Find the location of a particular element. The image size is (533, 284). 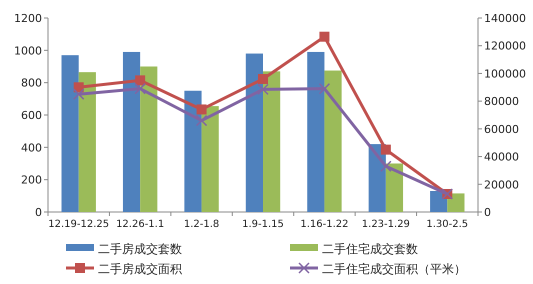

y2-tick-label: 100000 is located at coordinates (505, 73).